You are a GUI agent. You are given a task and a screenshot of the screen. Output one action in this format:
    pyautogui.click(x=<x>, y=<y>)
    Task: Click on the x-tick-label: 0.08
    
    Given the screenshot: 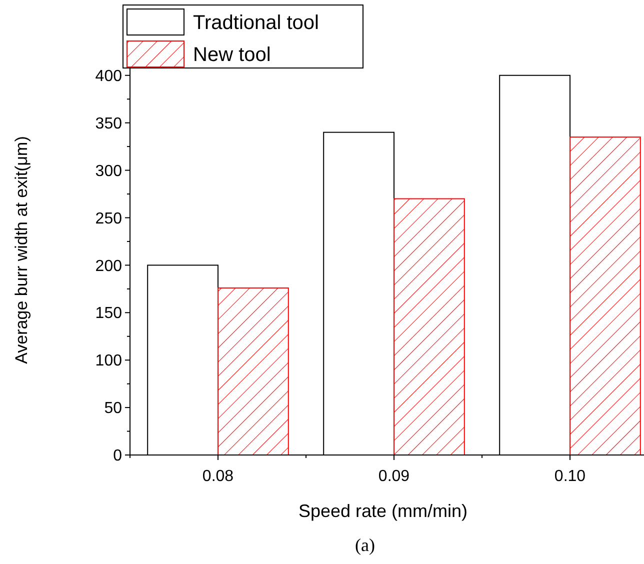 What is the action you would take?
    pyautogui.click(x=218, y=476)
    